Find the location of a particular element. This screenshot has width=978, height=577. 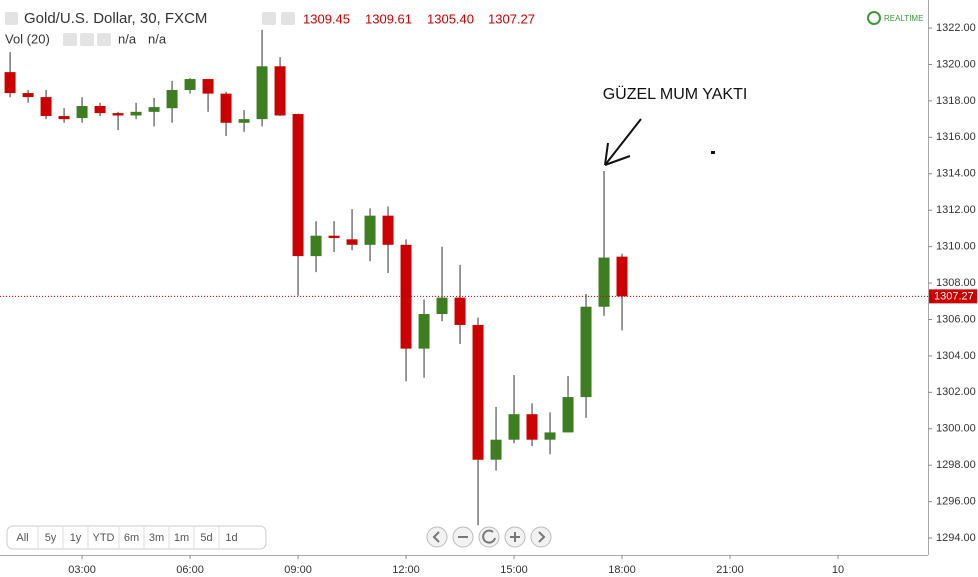

volume-close-icon is located at coordinates (104, 39).